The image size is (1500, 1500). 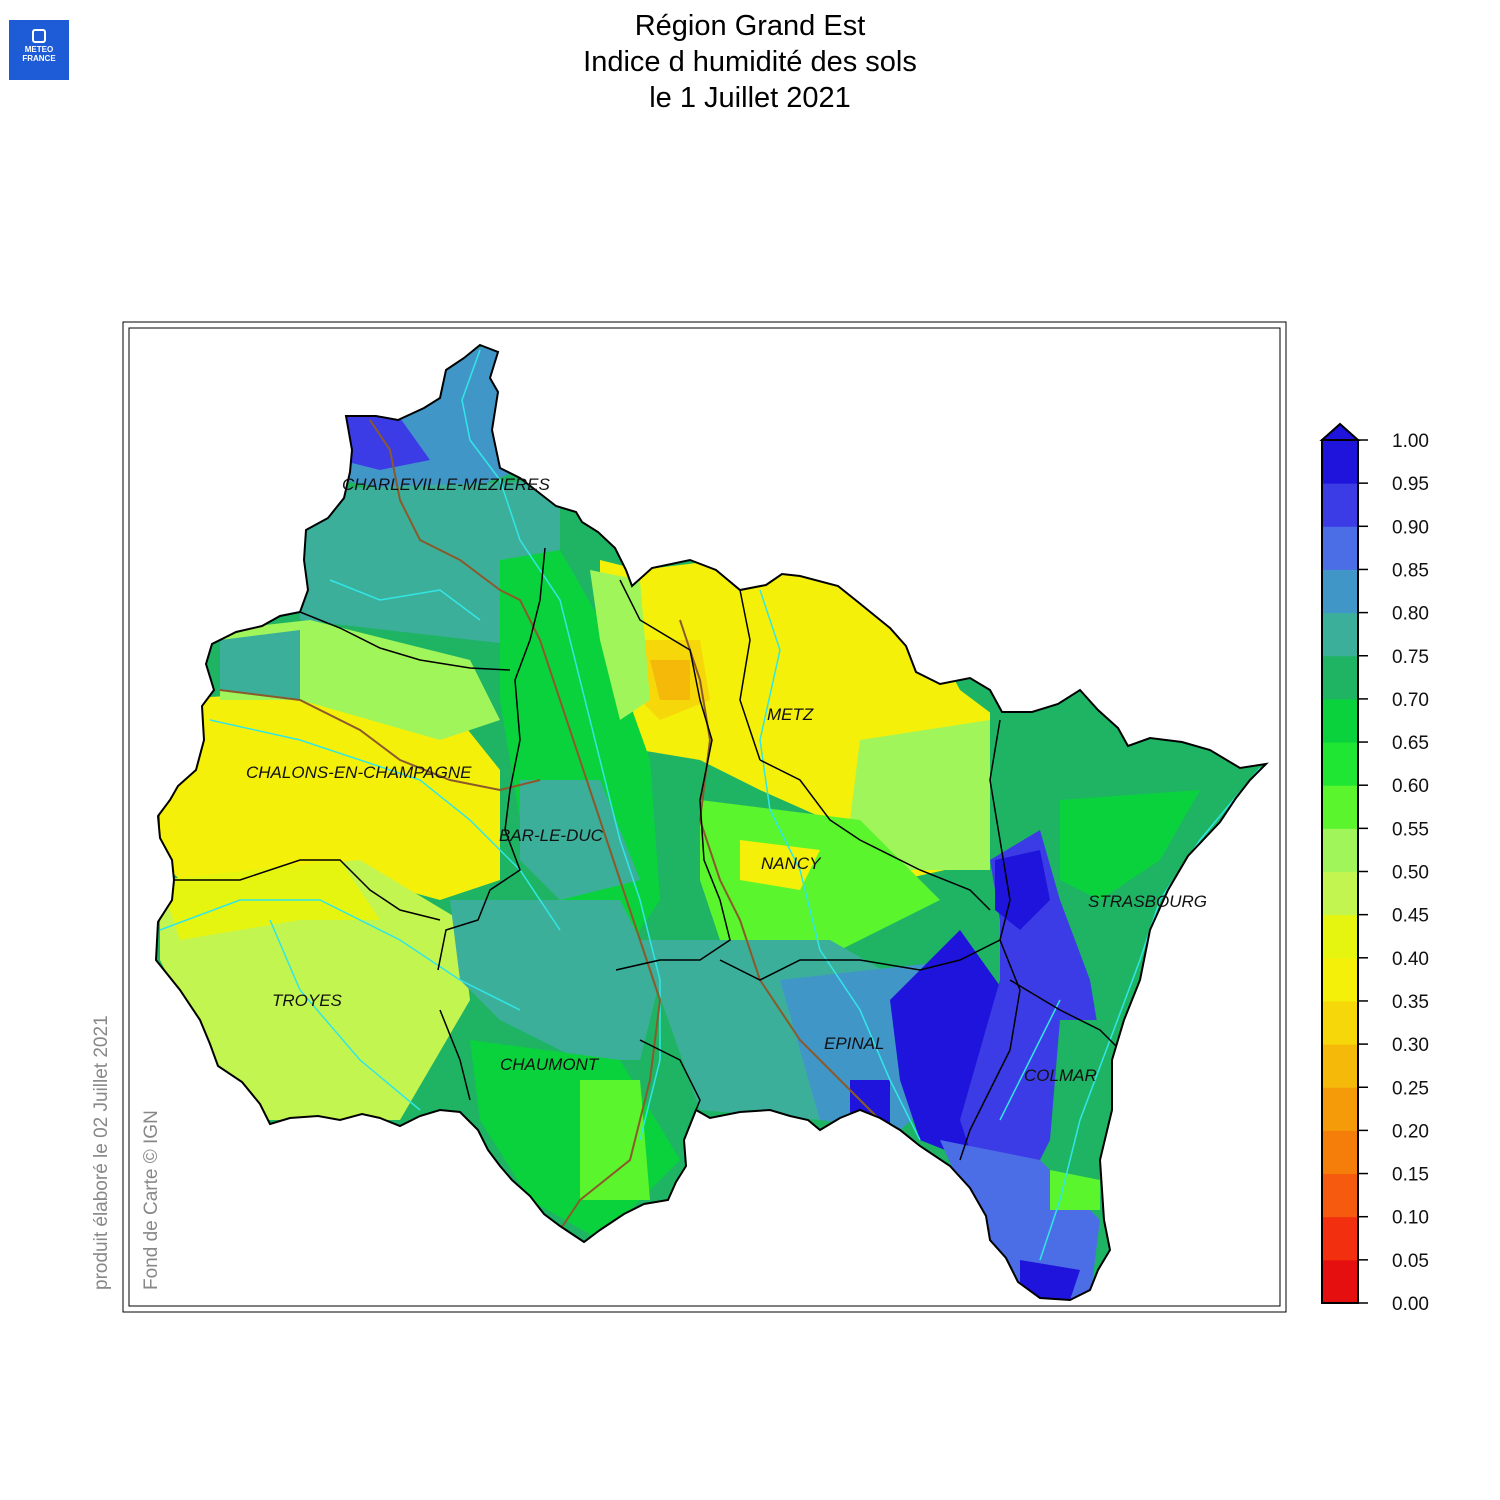 I want to click on zone-bar-le-duc, so click(x=580, y=840).